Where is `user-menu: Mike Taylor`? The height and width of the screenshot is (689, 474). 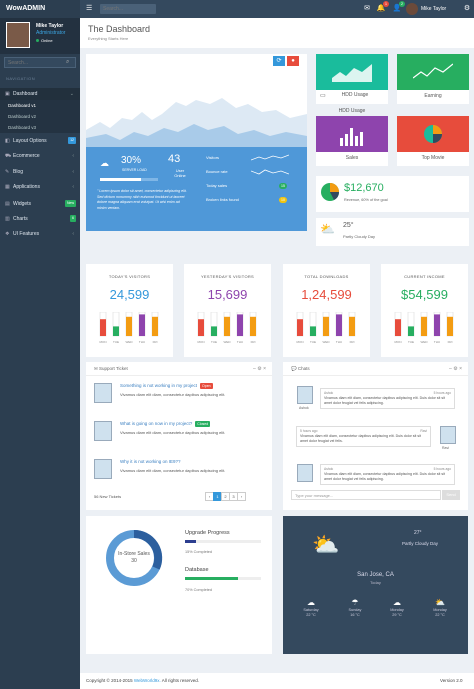
user-menu: Mike Taylor is located at coordinates (428, 9).